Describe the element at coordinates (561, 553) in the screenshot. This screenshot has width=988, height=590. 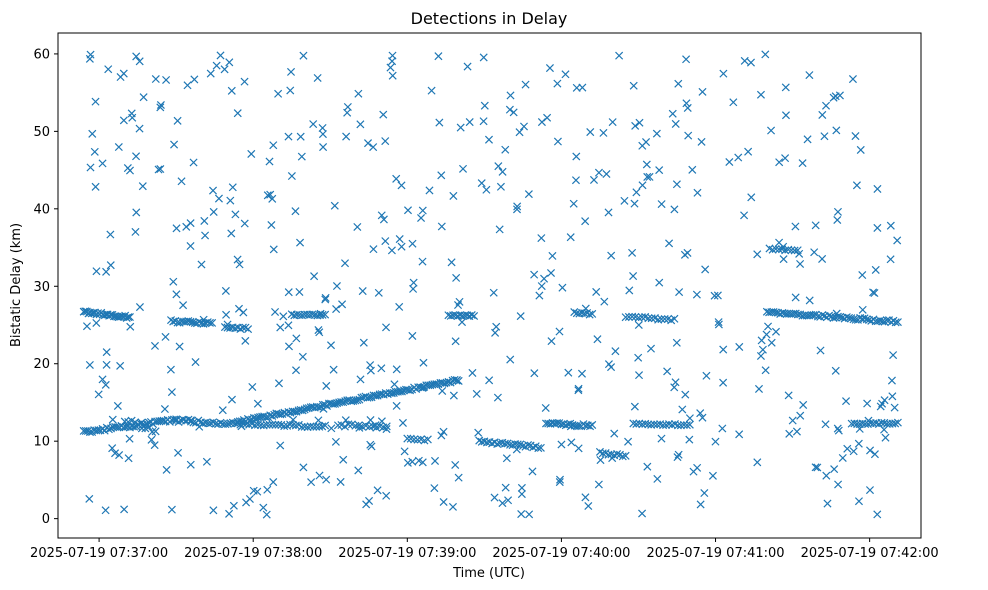
I see `x-tick-label: 2025-07-19 07:40:00` at that location.